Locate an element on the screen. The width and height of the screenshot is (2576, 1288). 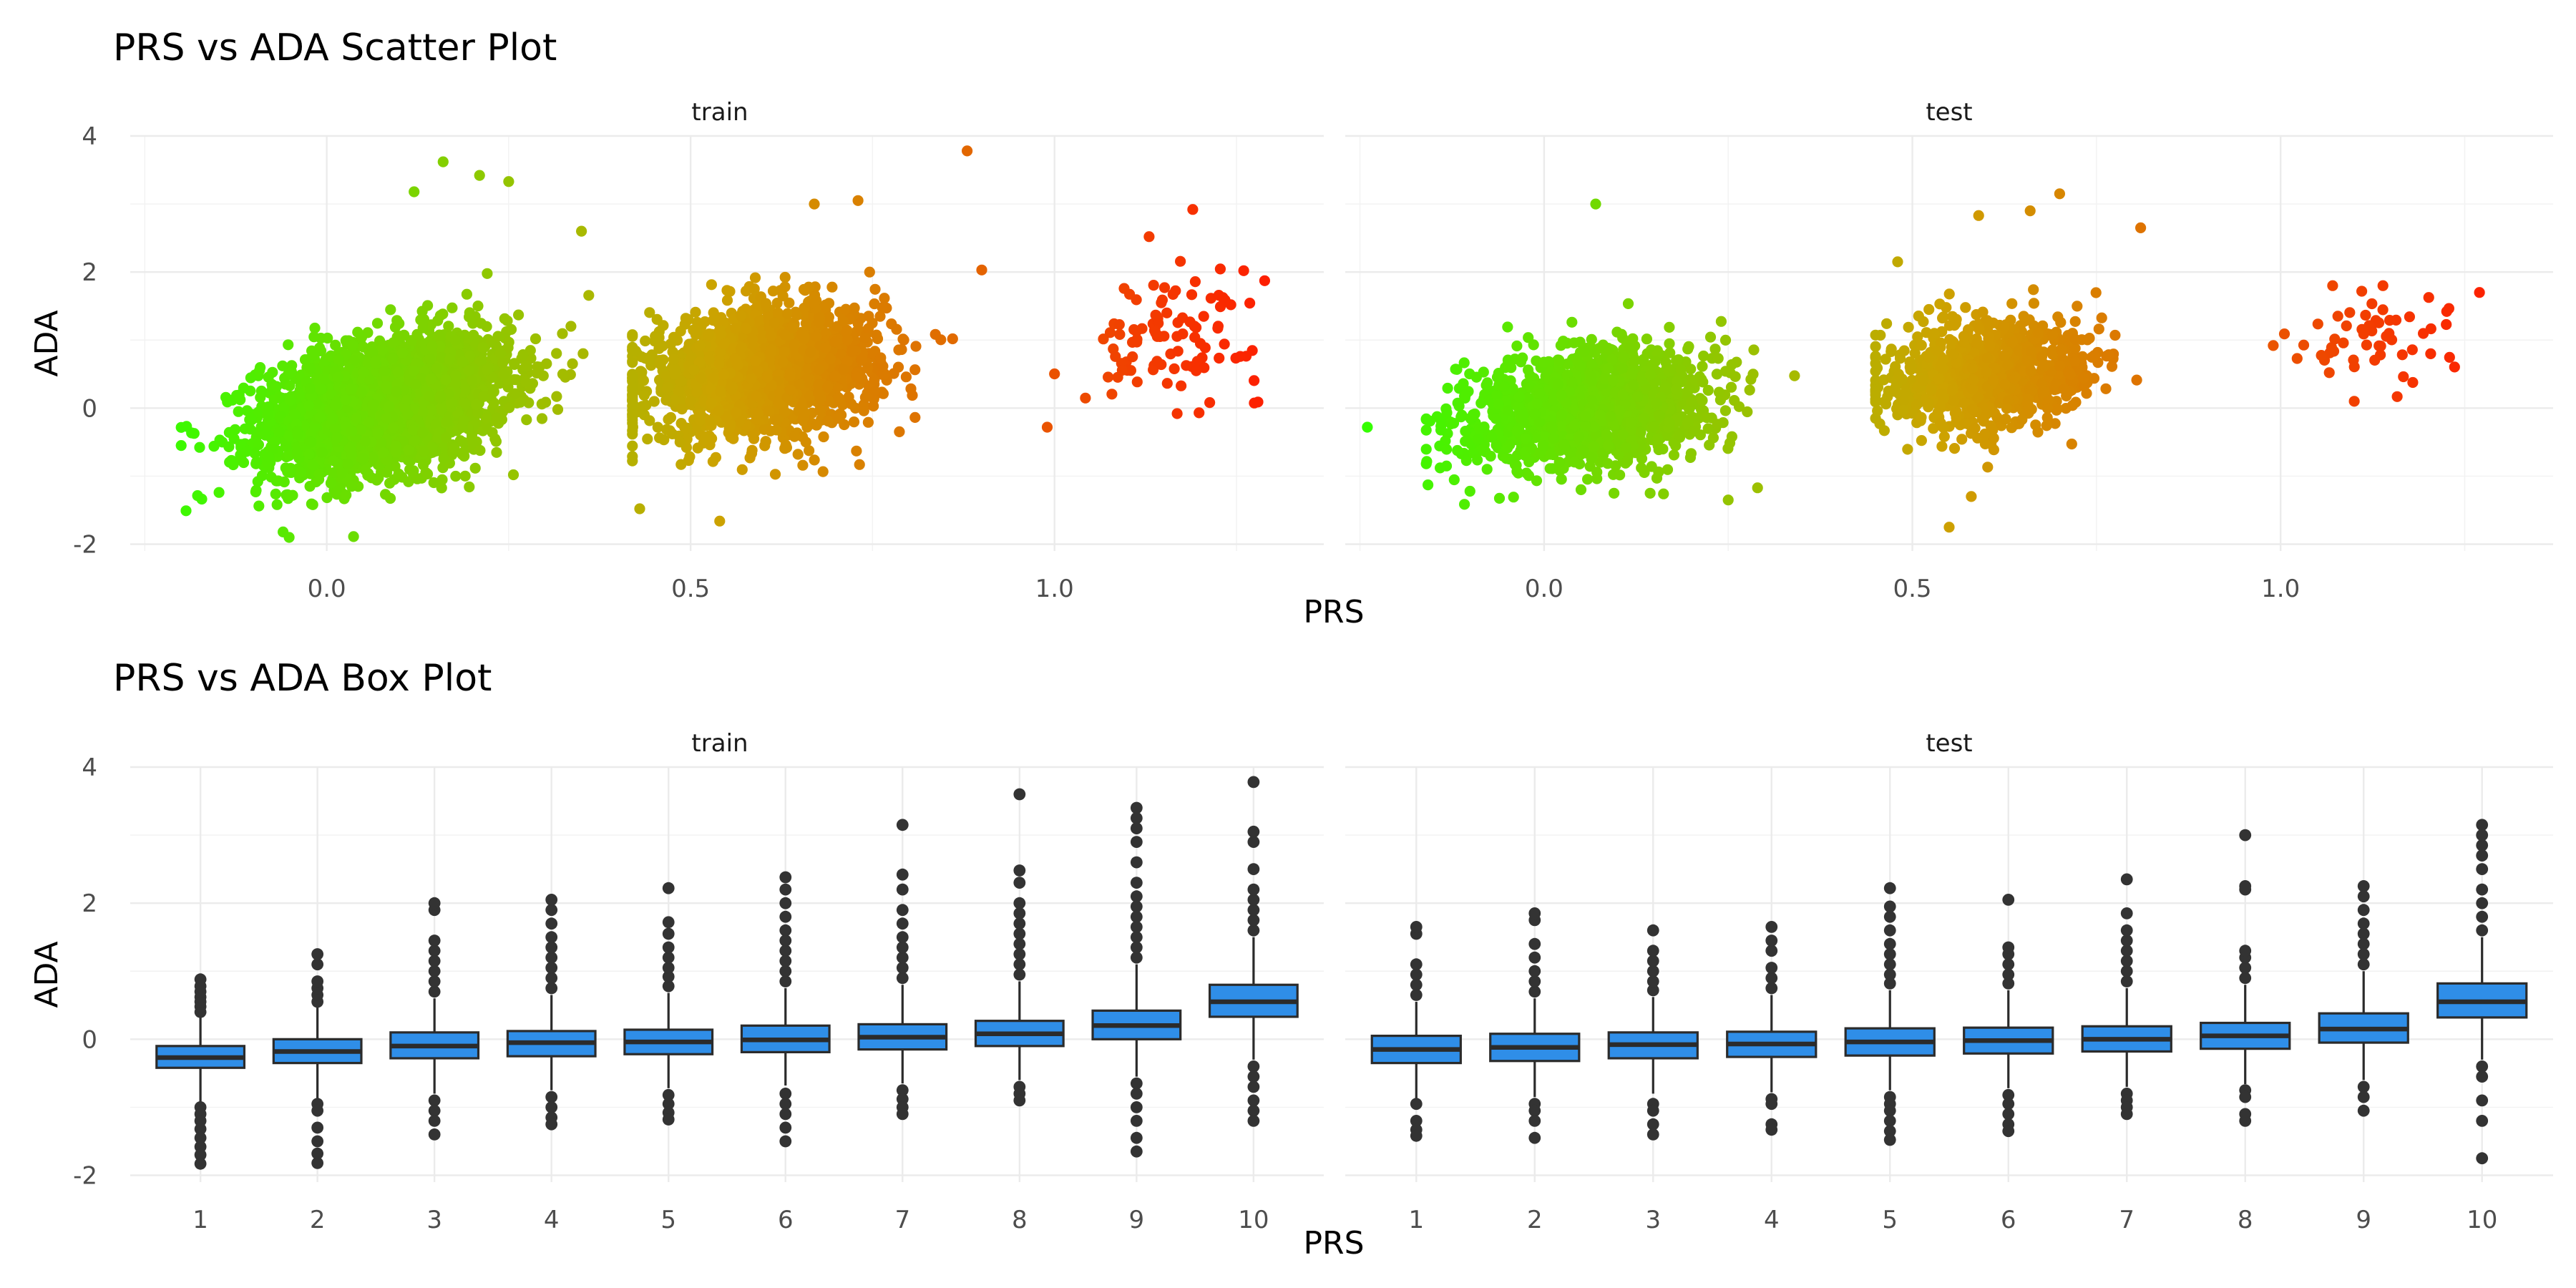
scatter-points-train is located at coordinates (722, 344).